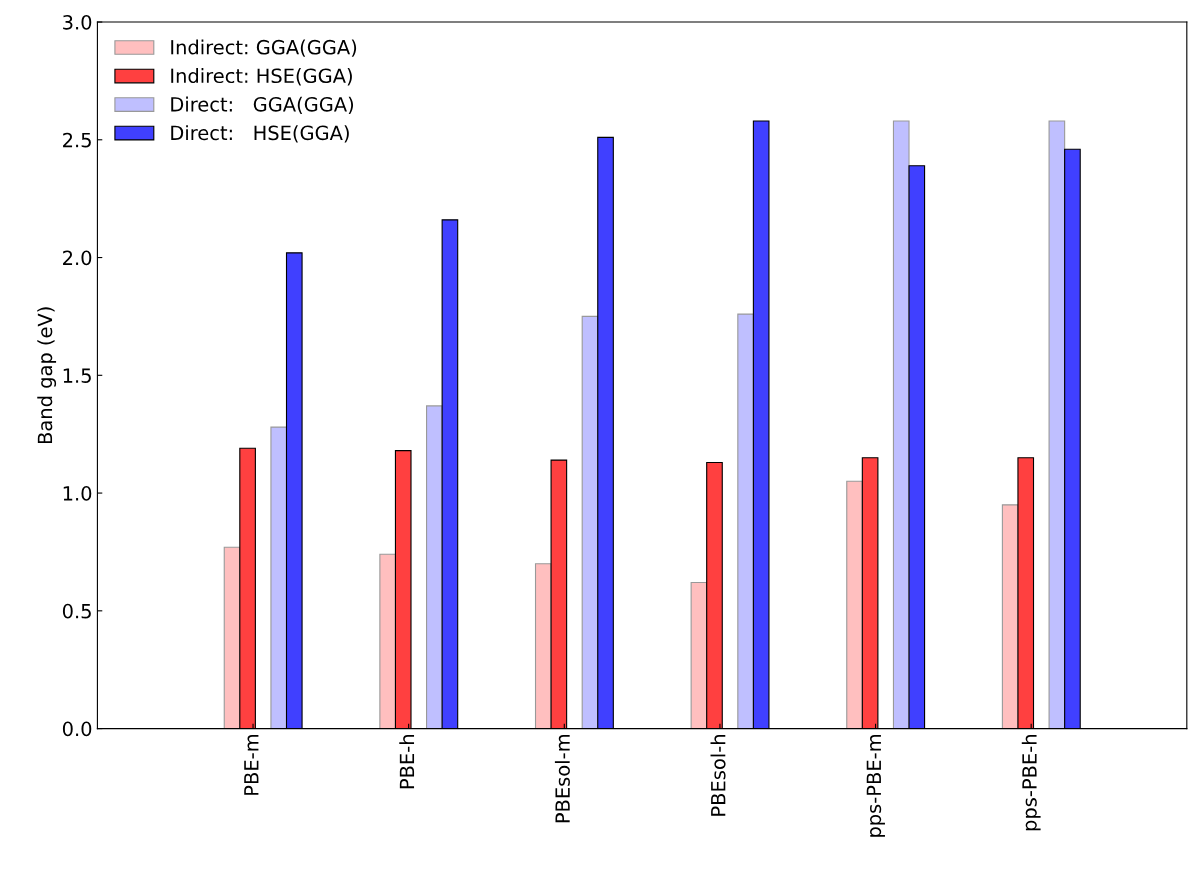  Describe the element at coordinates (407, 762) in the screenshot. I see `x-tick-label: PBE-h` at that location.